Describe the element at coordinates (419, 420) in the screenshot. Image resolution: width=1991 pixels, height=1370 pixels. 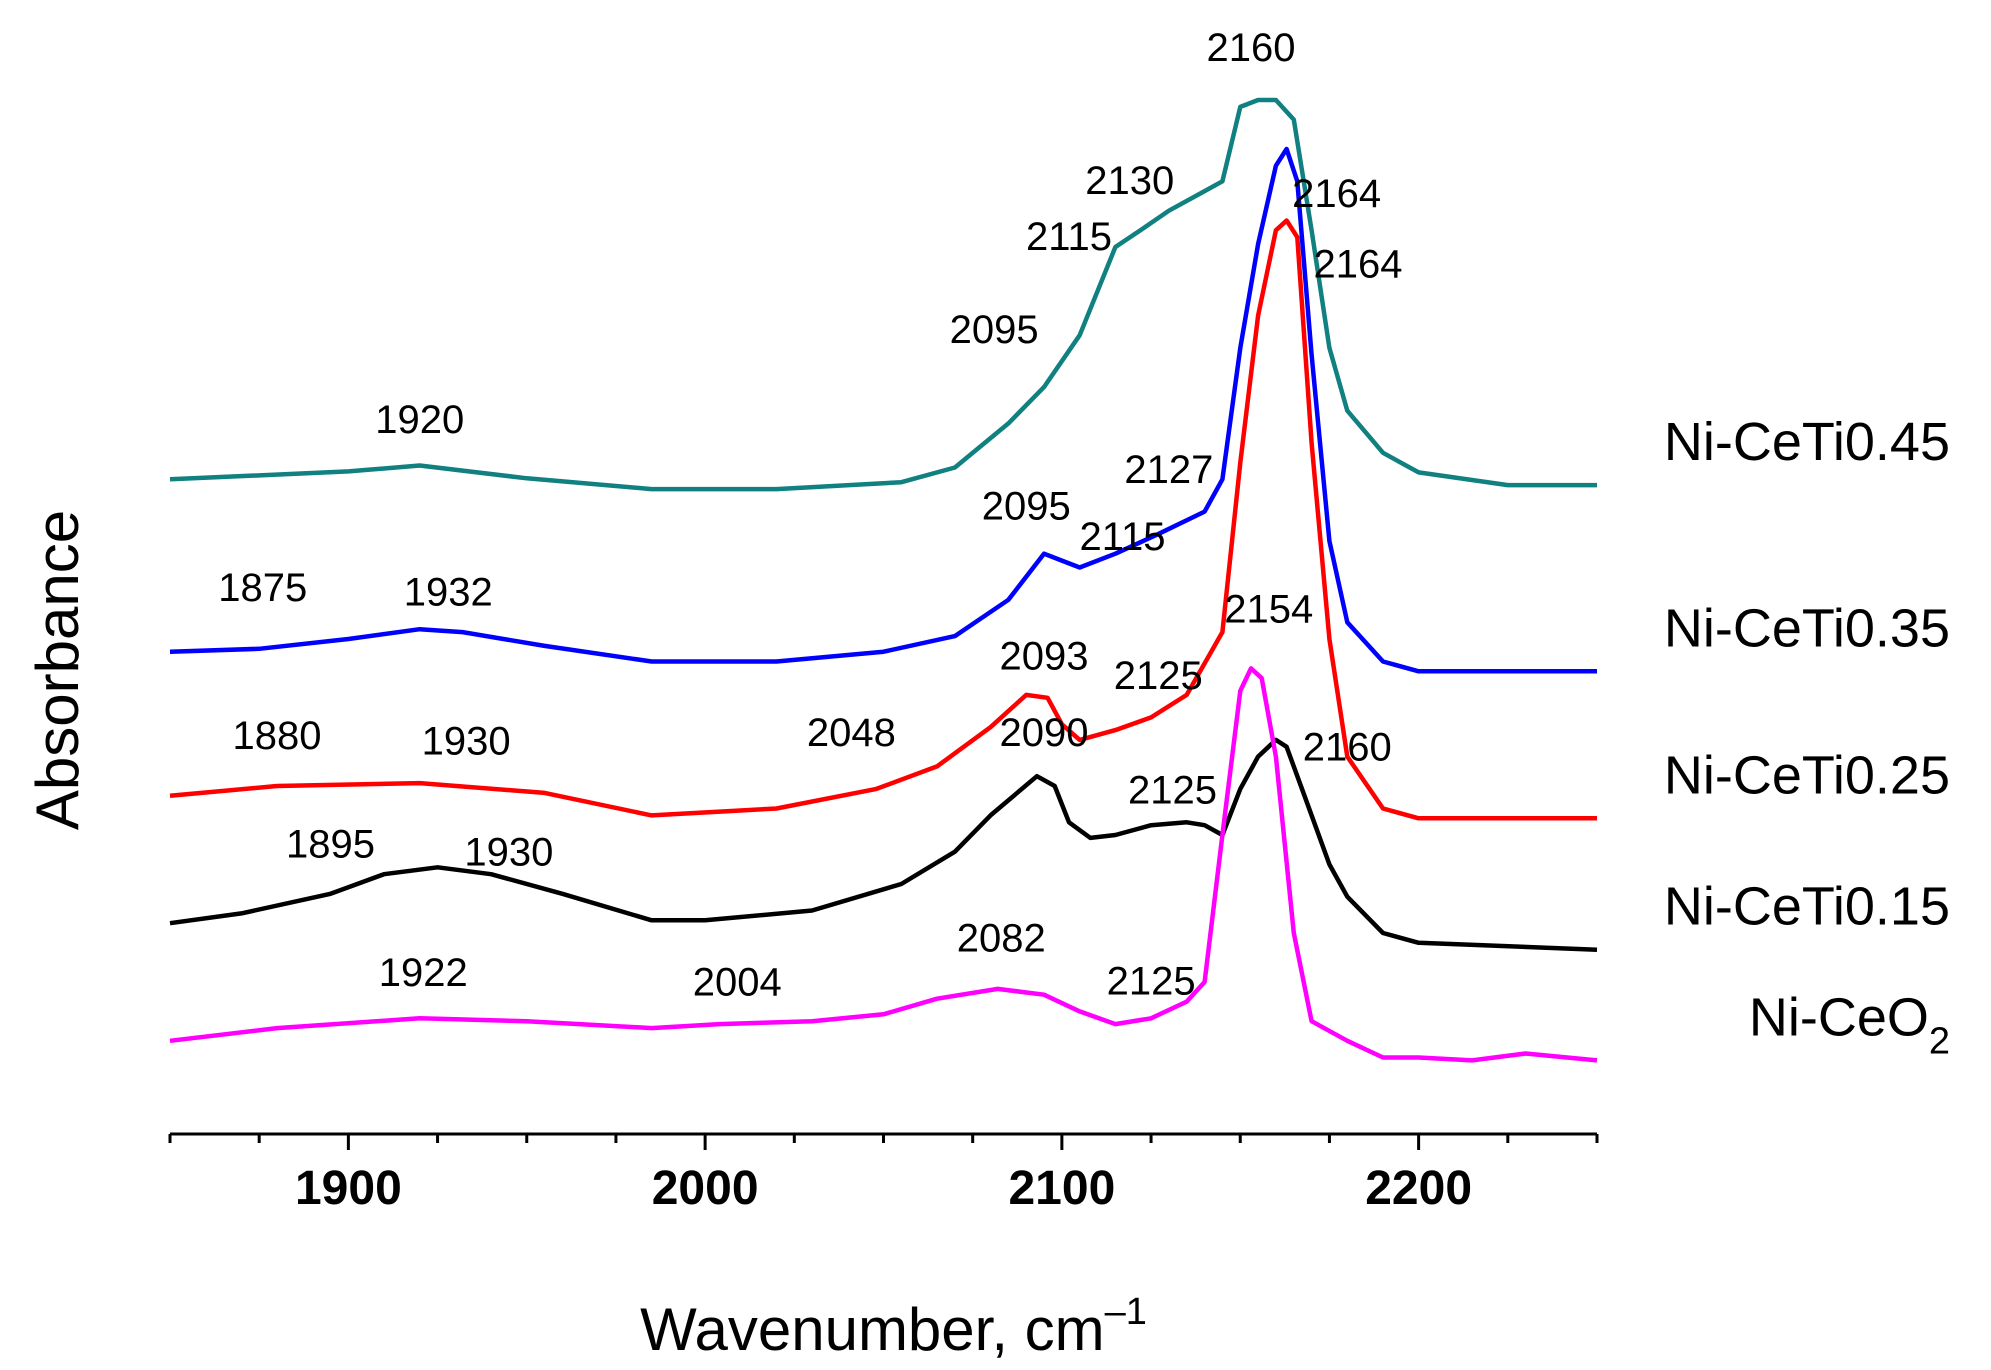
I see `peak-label: 1920` at that location.